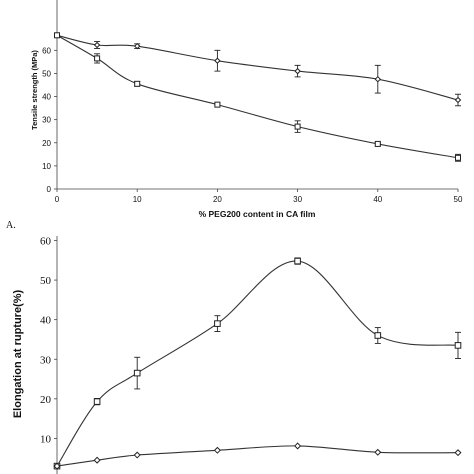 The image size is (474, 474). I want to click on elongation-axes: 10 20 30 40 50 60, so click(49, 355).